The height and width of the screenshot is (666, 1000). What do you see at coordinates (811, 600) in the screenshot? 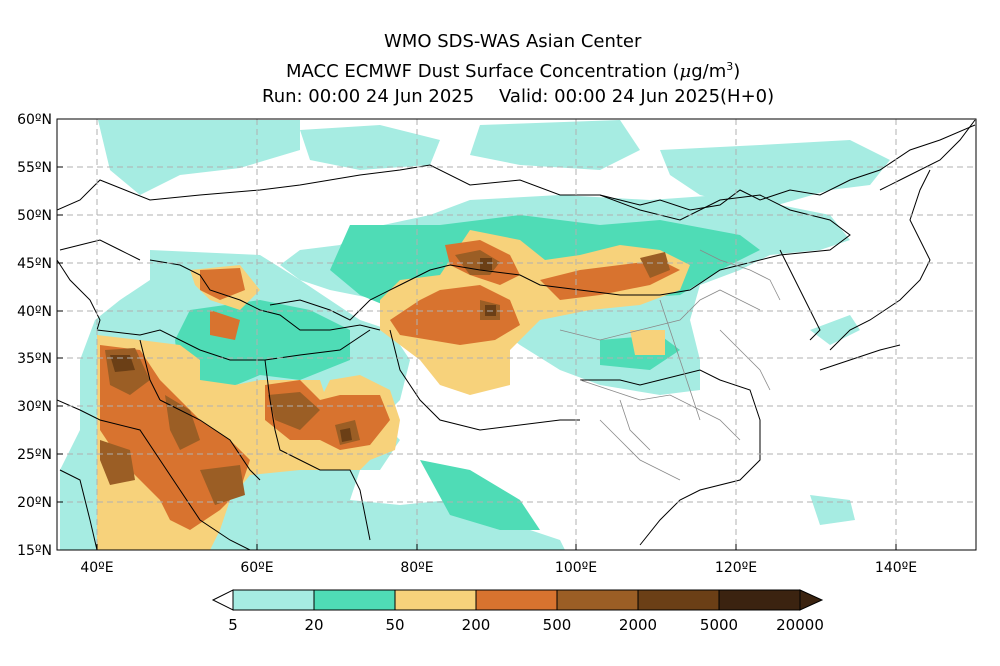
I see `colorbar-high-arrow` at bounding box center [811, 600].